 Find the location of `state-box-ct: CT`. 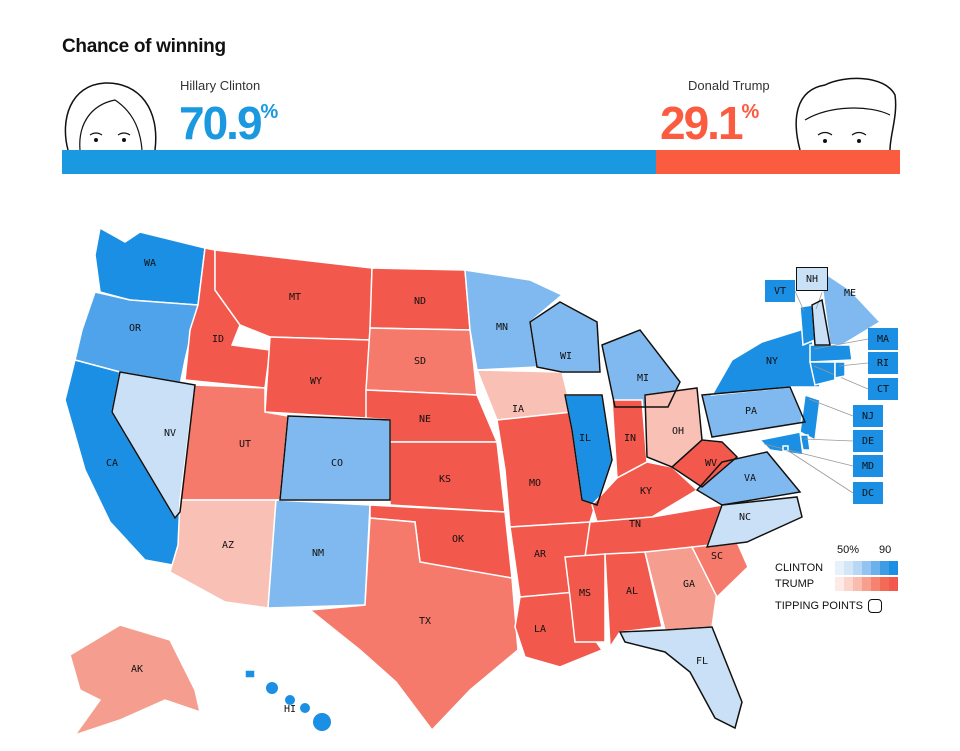

state-box-ct: CT is located at coordinates (883, 389).